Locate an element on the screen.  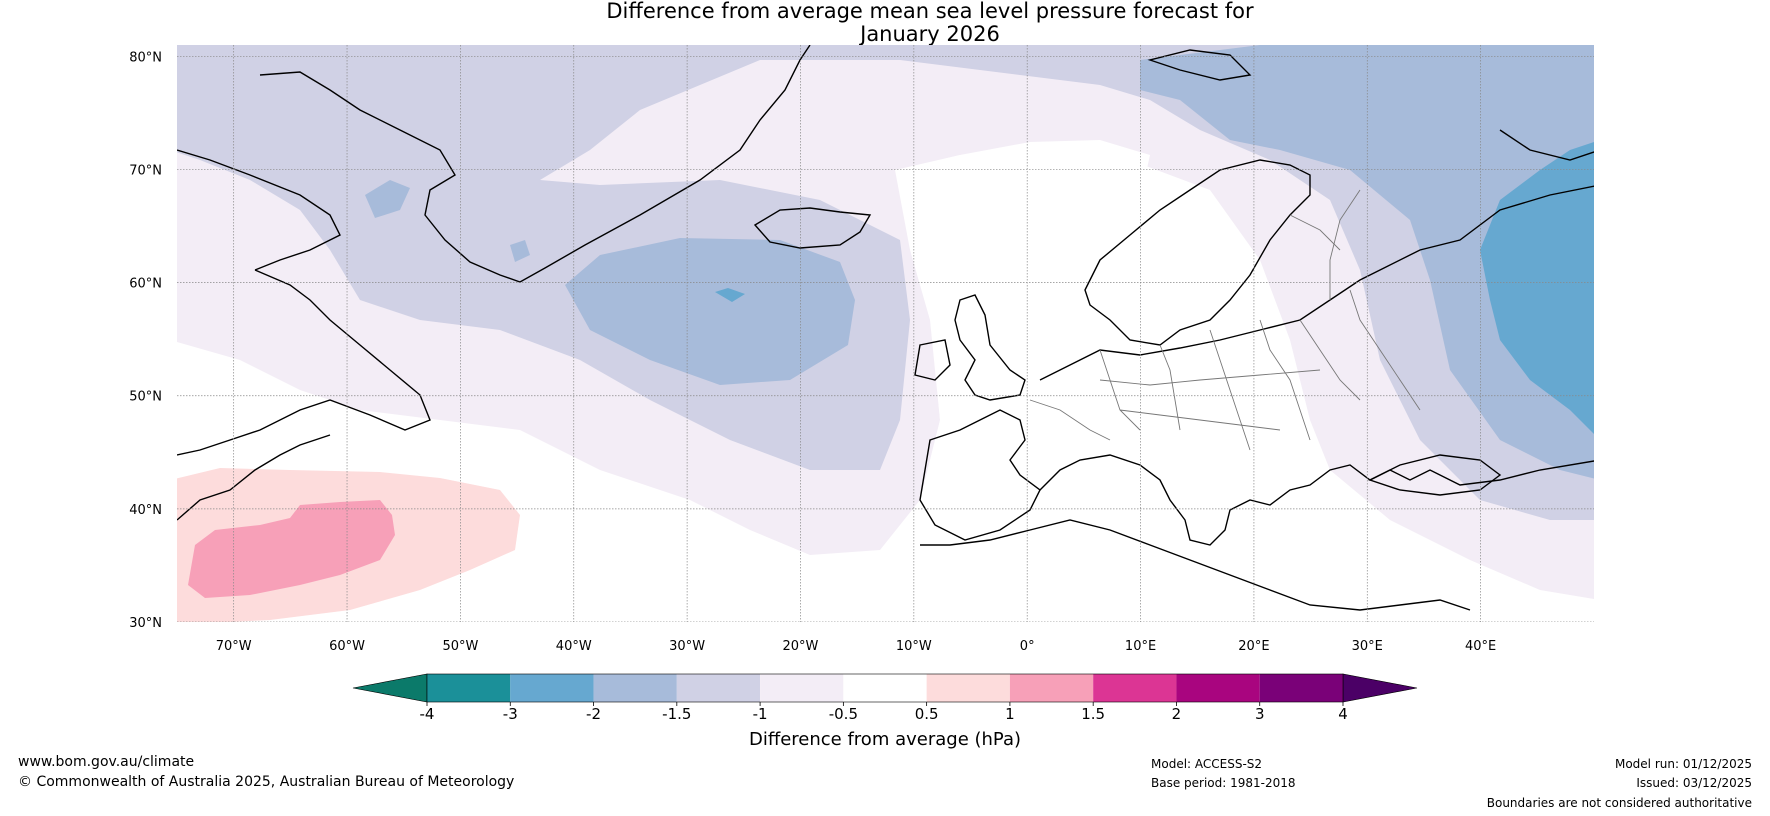
colorbar-tick-label: -4 is located at coordinates (427, 714).